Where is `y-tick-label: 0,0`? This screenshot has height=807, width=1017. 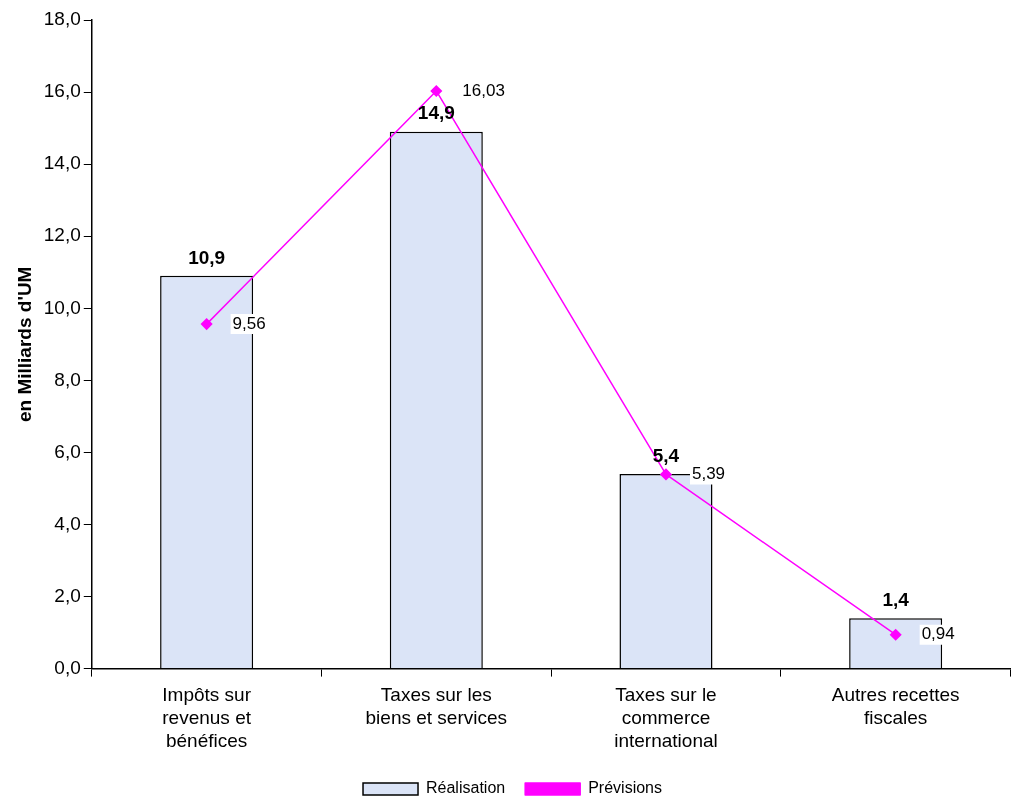
y-tick-label: 0,0 is located at coordinates (67, 667).